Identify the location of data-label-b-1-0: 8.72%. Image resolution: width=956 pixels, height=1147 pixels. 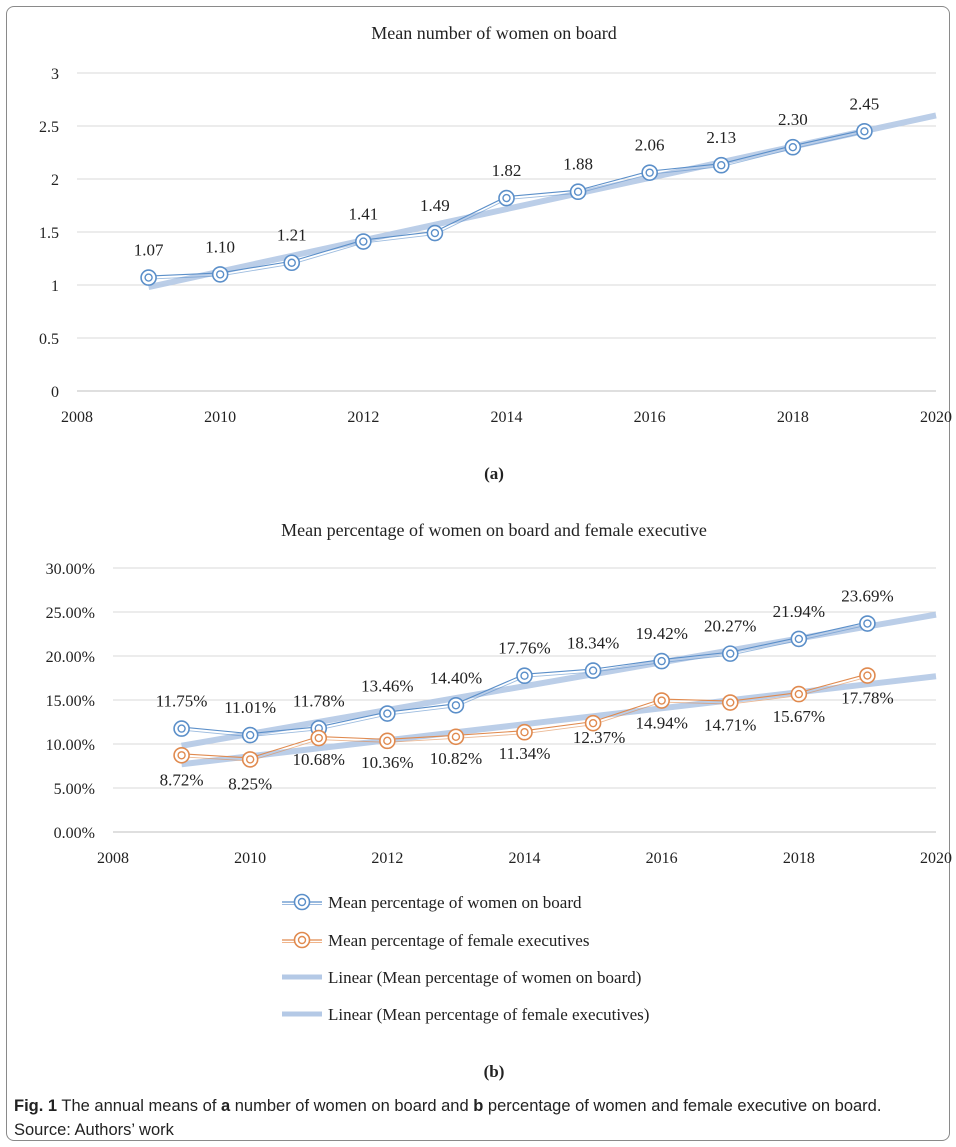
(182, 779).